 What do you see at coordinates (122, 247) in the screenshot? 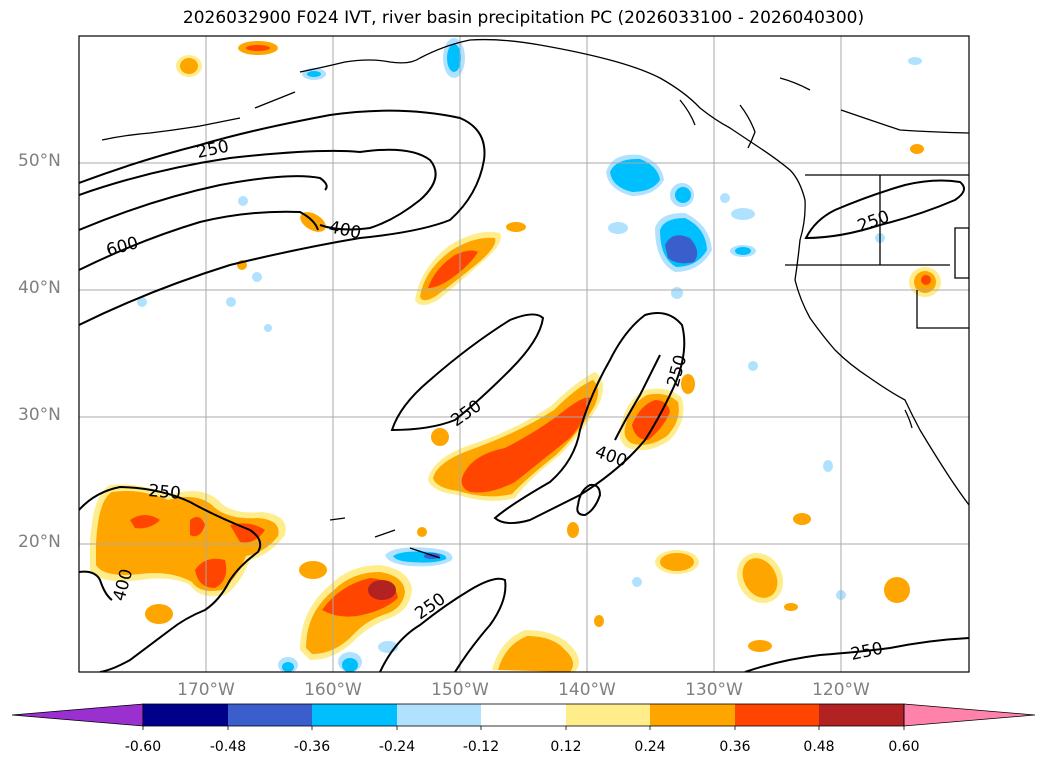
I see `contour-label: 600` at bounding box center [122, 247].